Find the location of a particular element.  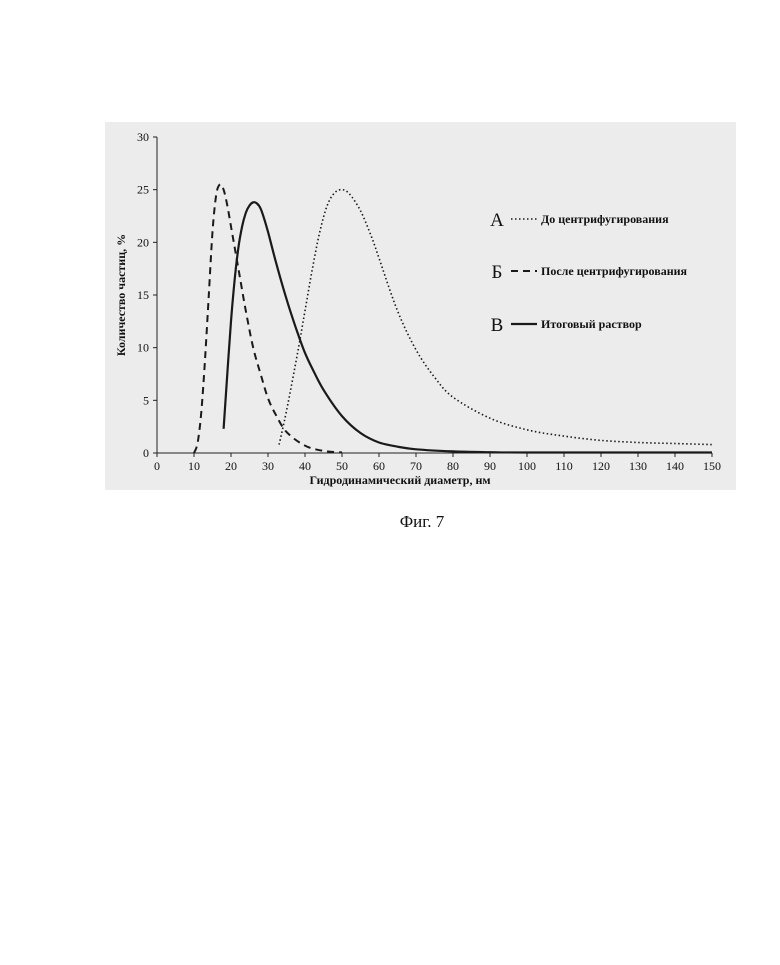

x-tick-label: 90 is located at coordinates (490, 466).